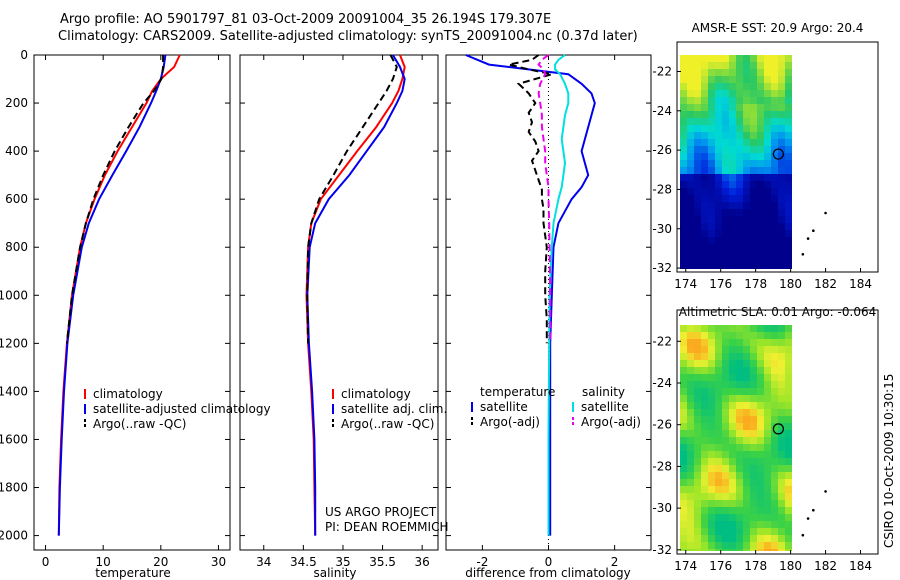 This screenshot has height=580, width=900. I want to click on sla_map-xtick-label: 176, so click(720, 566).